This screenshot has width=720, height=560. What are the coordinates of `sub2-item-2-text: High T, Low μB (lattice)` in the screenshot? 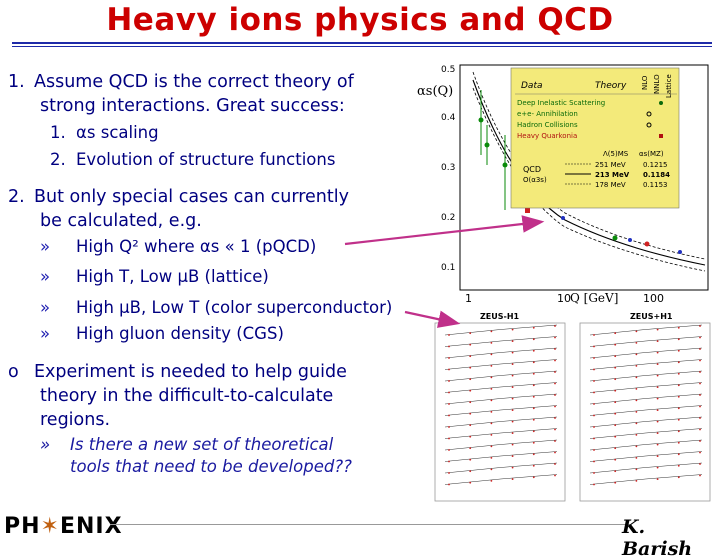 It's located at (172, 276).